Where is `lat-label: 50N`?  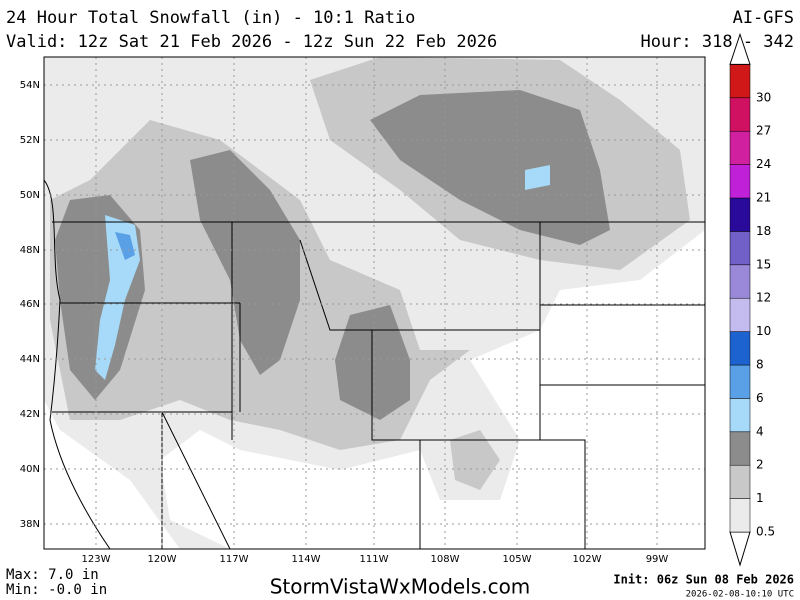
lat-label: 50N is located at coordinates (30, 195).